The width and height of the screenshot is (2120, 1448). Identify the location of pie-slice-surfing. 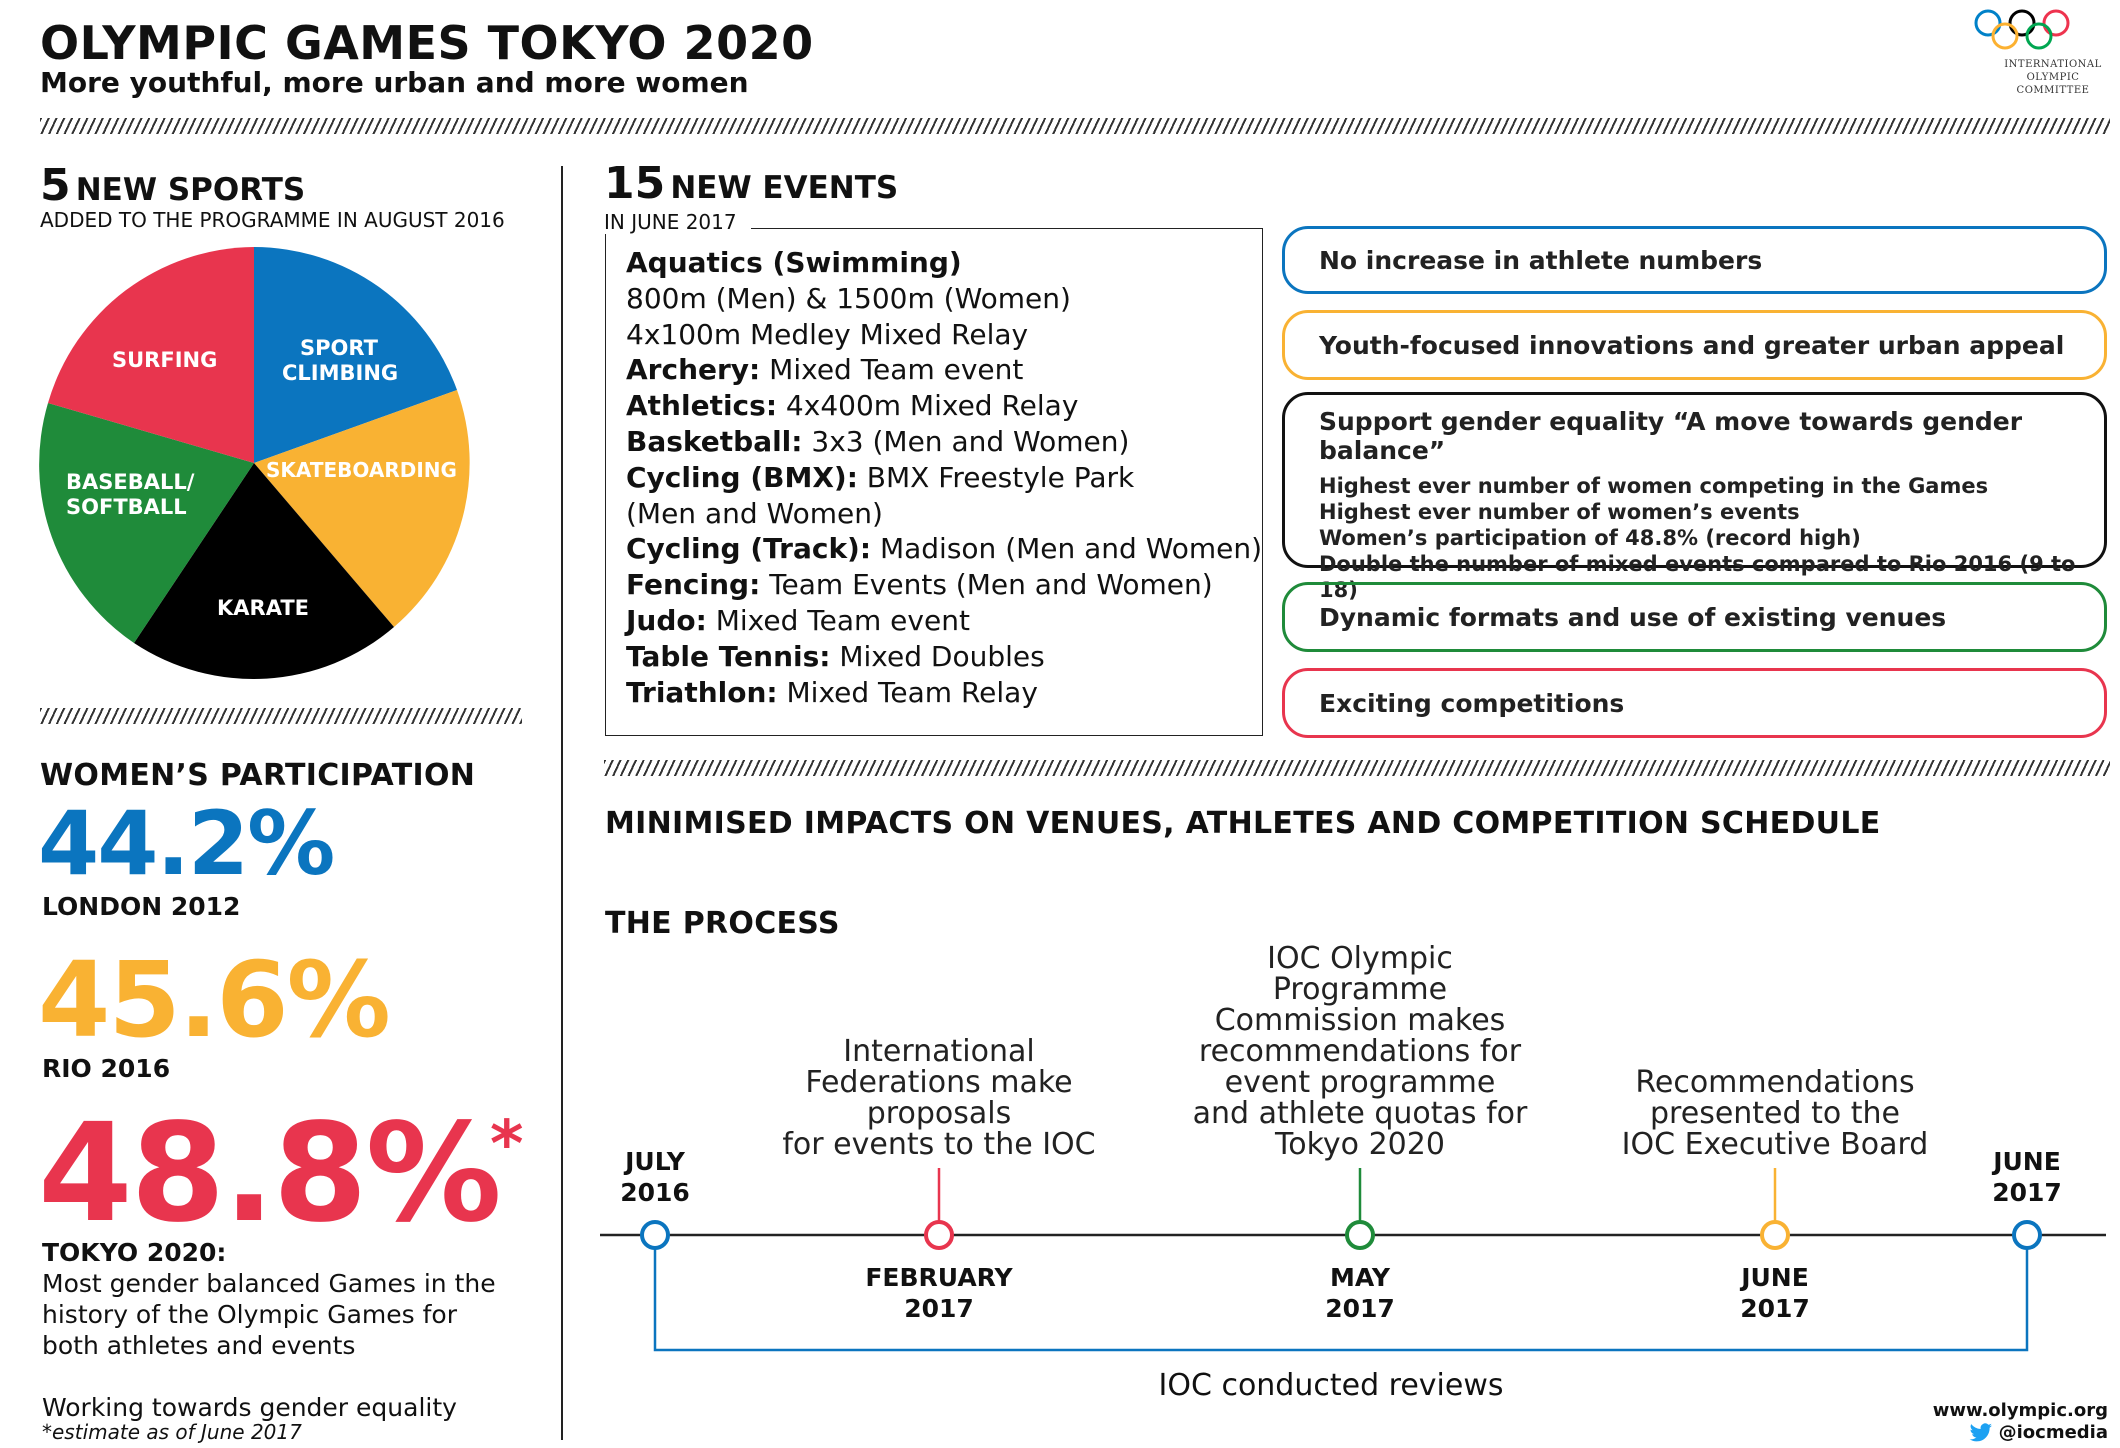
(151, 355).